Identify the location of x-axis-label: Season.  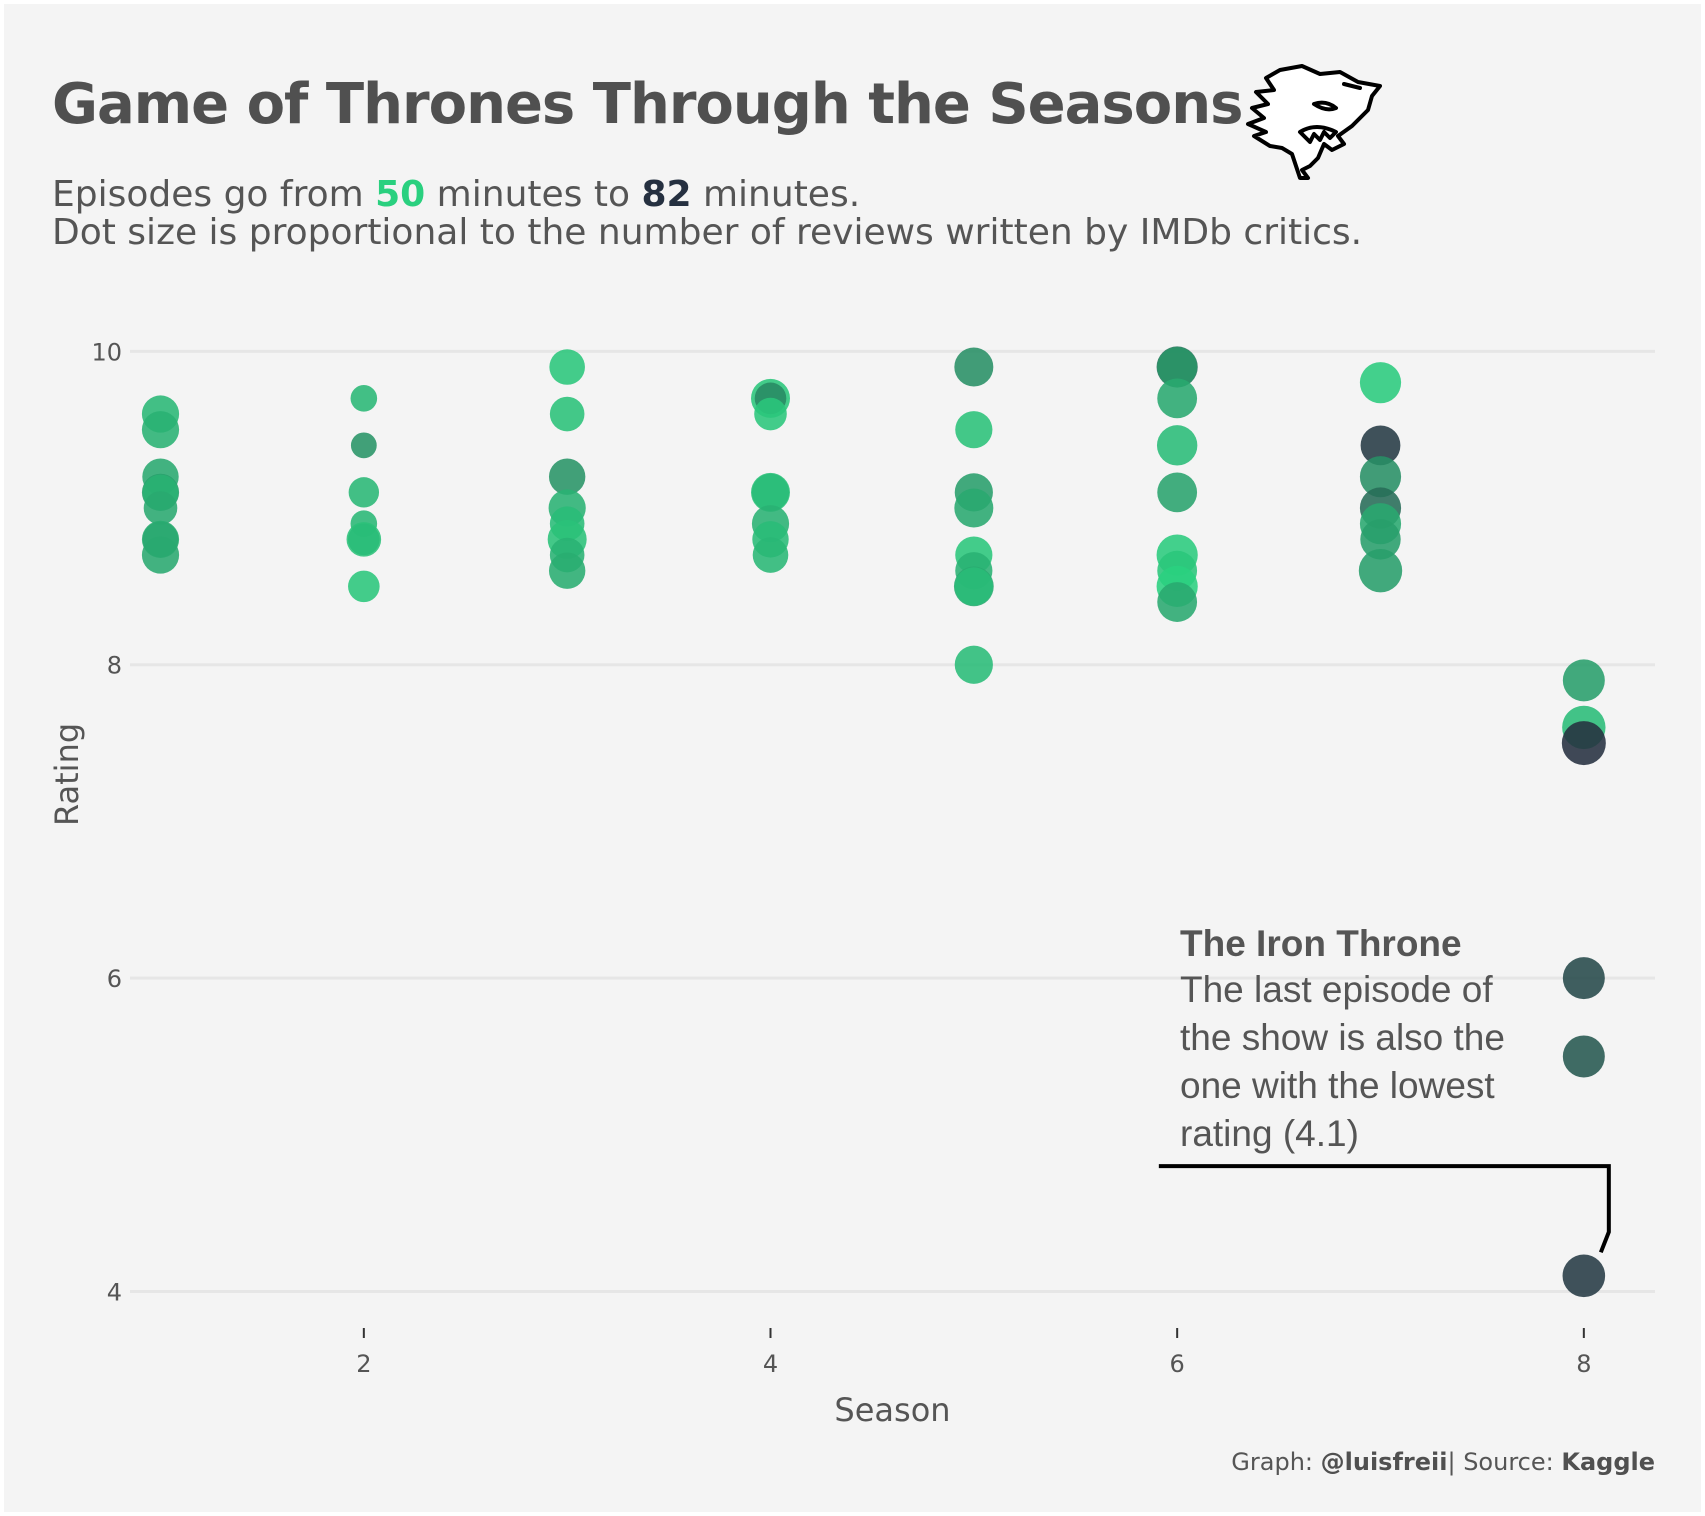
(892, 1410).